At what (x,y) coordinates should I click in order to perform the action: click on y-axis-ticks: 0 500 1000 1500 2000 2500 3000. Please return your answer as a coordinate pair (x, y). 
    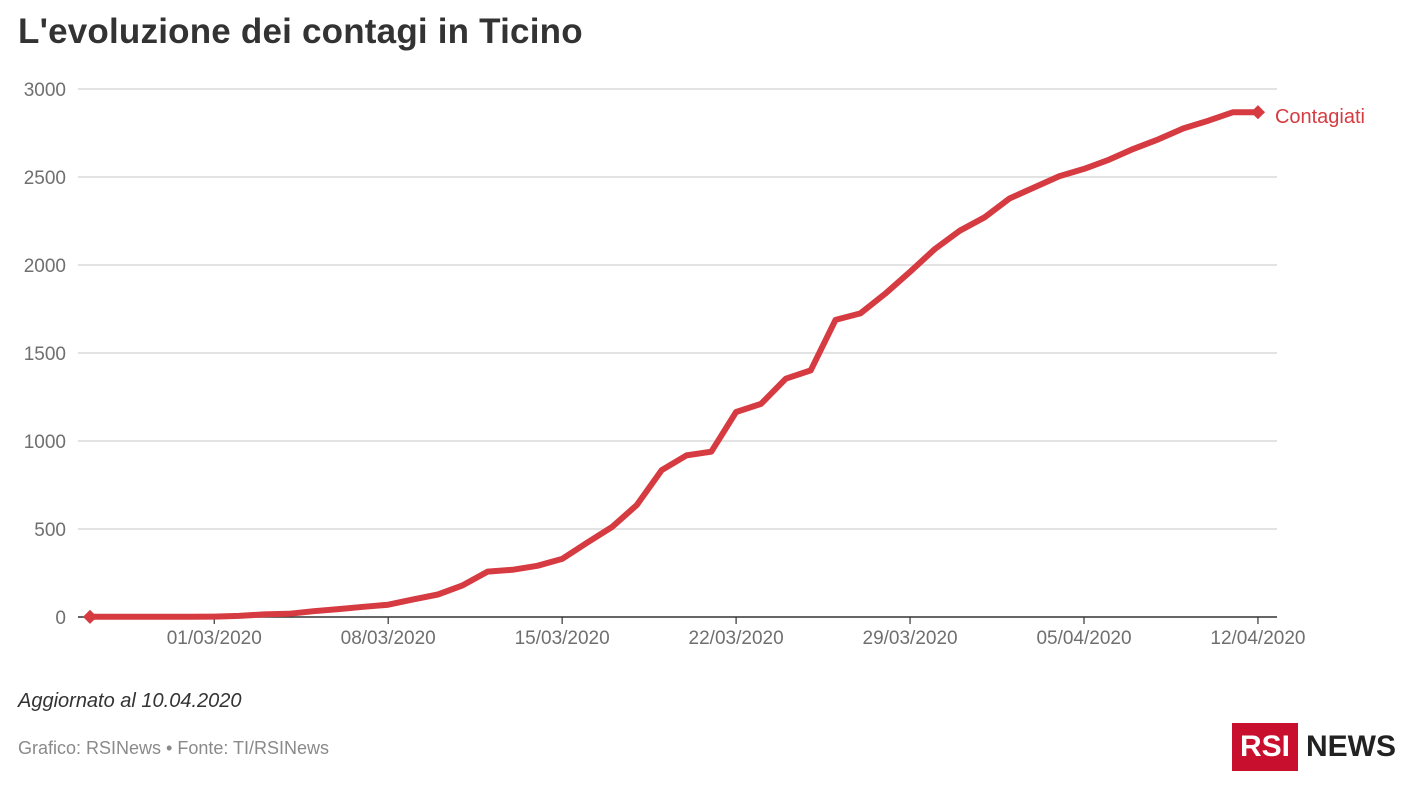
    Looking at the image, I should click on (45, 354).